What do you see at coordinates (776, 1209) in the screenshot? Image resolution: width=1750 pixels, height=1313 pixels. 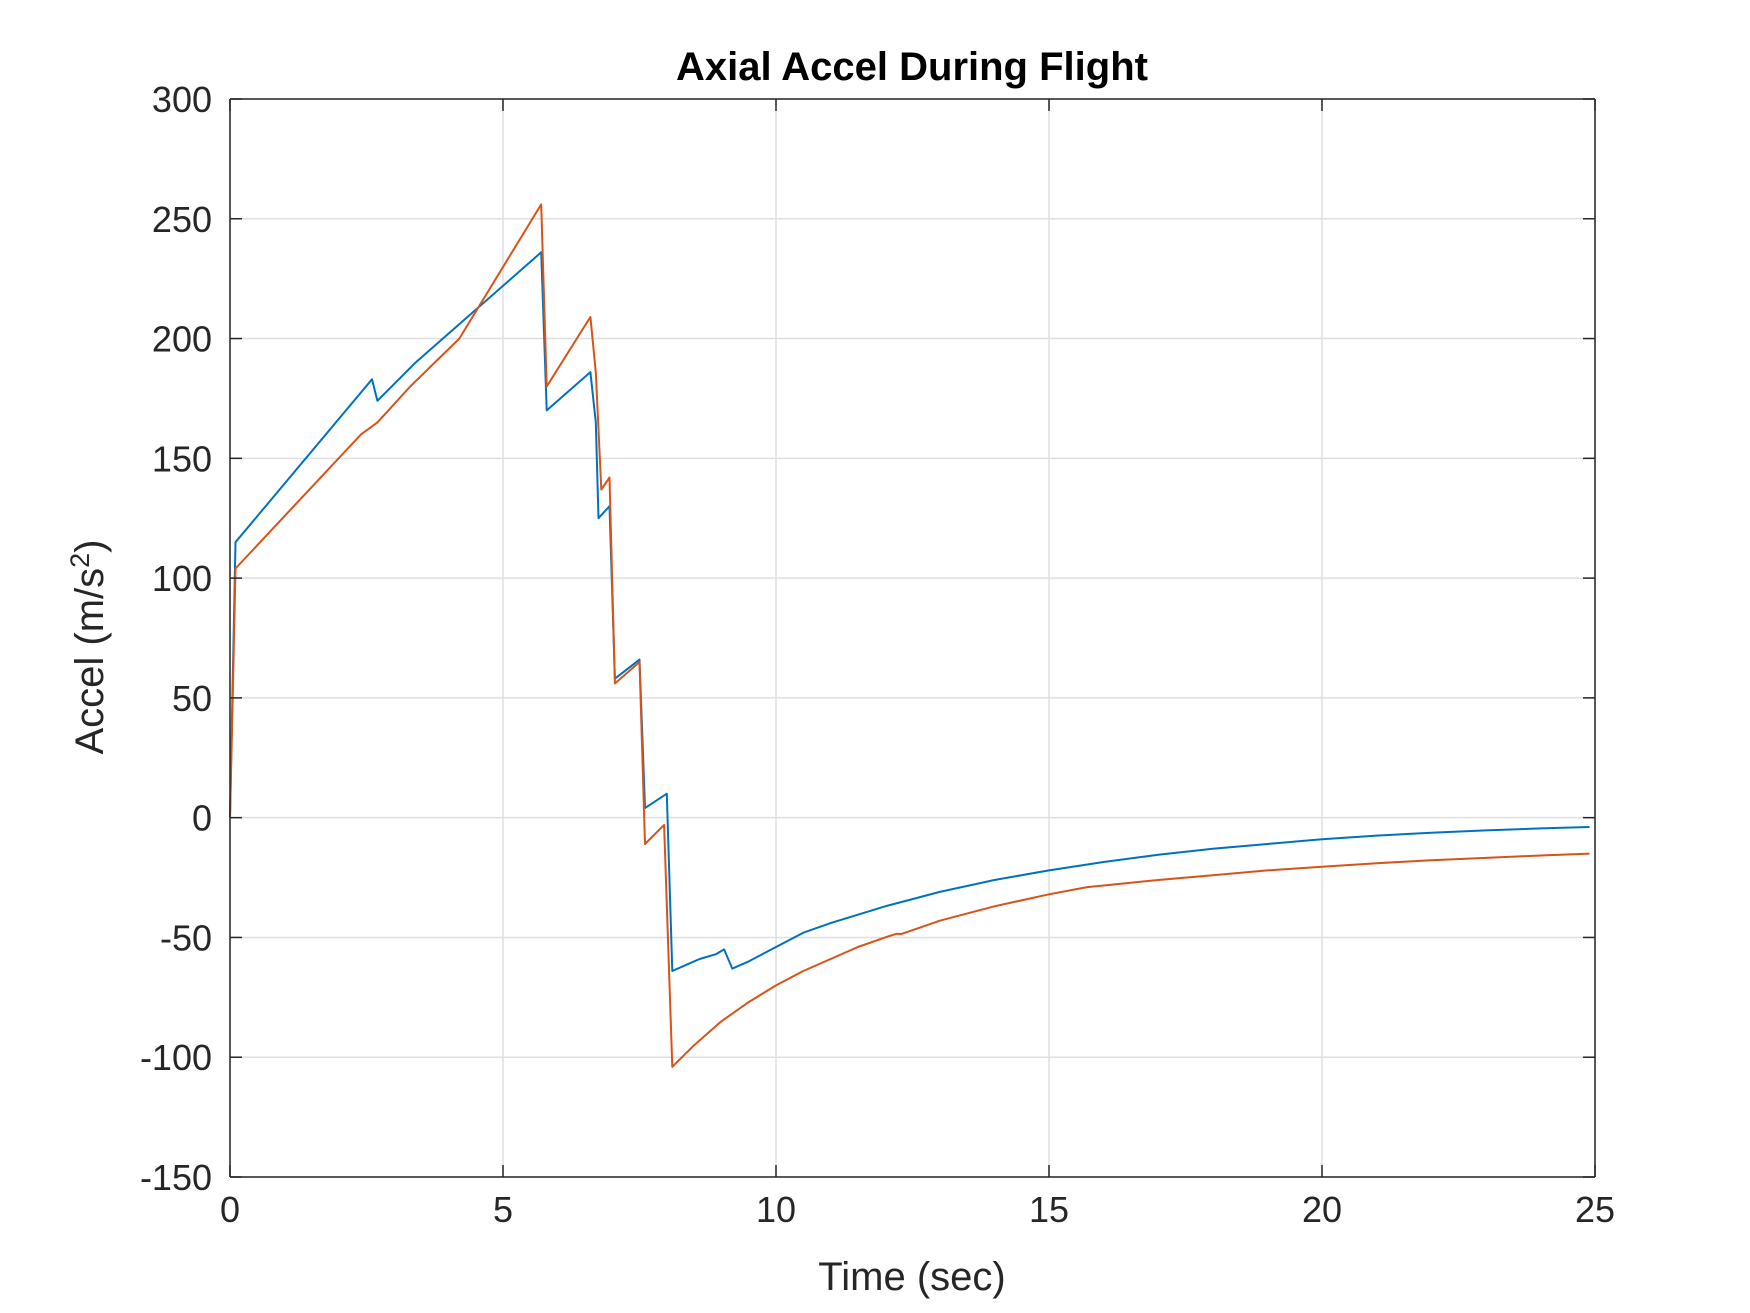 I see `x-tick-label: 10` at bounding box center [776, 1209].